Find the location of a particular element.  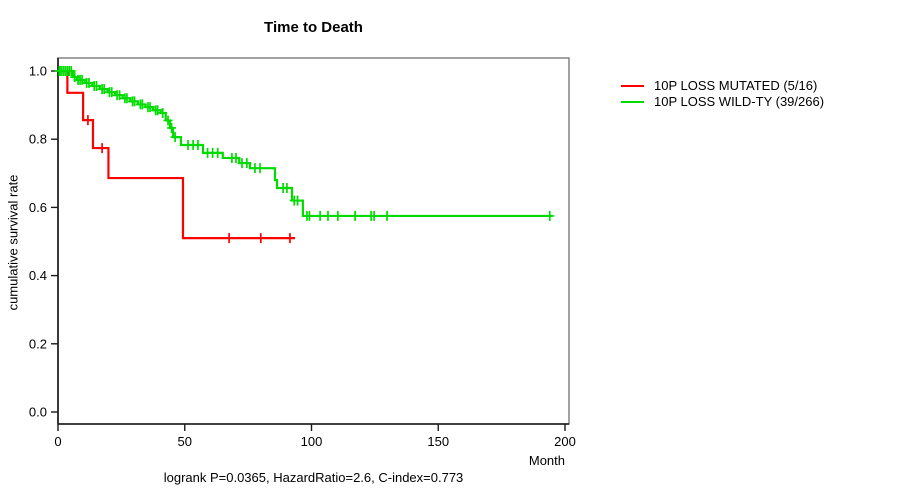

plot-title: Time to Death is located at coordinates (313, 27).